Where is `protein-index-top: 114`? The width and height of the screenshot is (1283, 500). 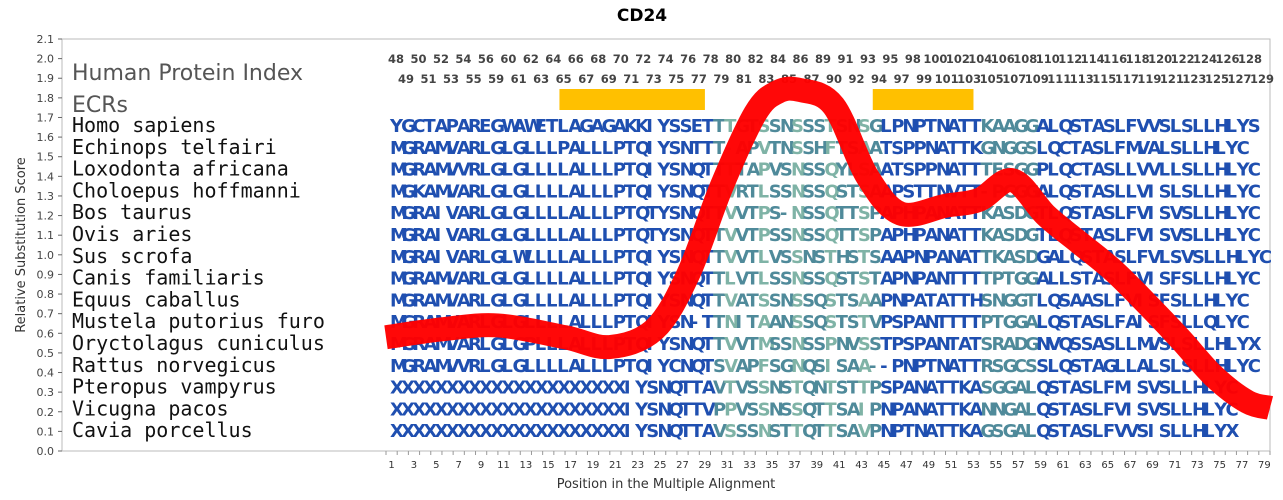 protein-index-top: 114 is located at coordinates (1093, 59).